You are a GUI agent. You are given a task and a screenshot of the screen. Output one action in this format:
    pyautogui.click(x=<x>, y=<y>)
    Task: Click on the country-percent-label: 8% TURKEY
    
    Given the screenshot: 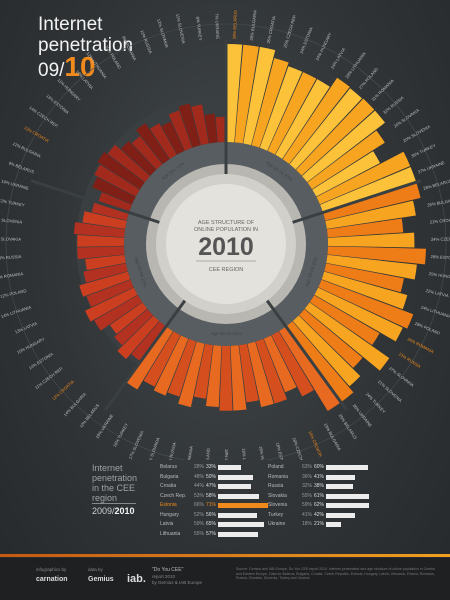 What is the action you would take?
    pyautogui.click(x=199, y=28)
    